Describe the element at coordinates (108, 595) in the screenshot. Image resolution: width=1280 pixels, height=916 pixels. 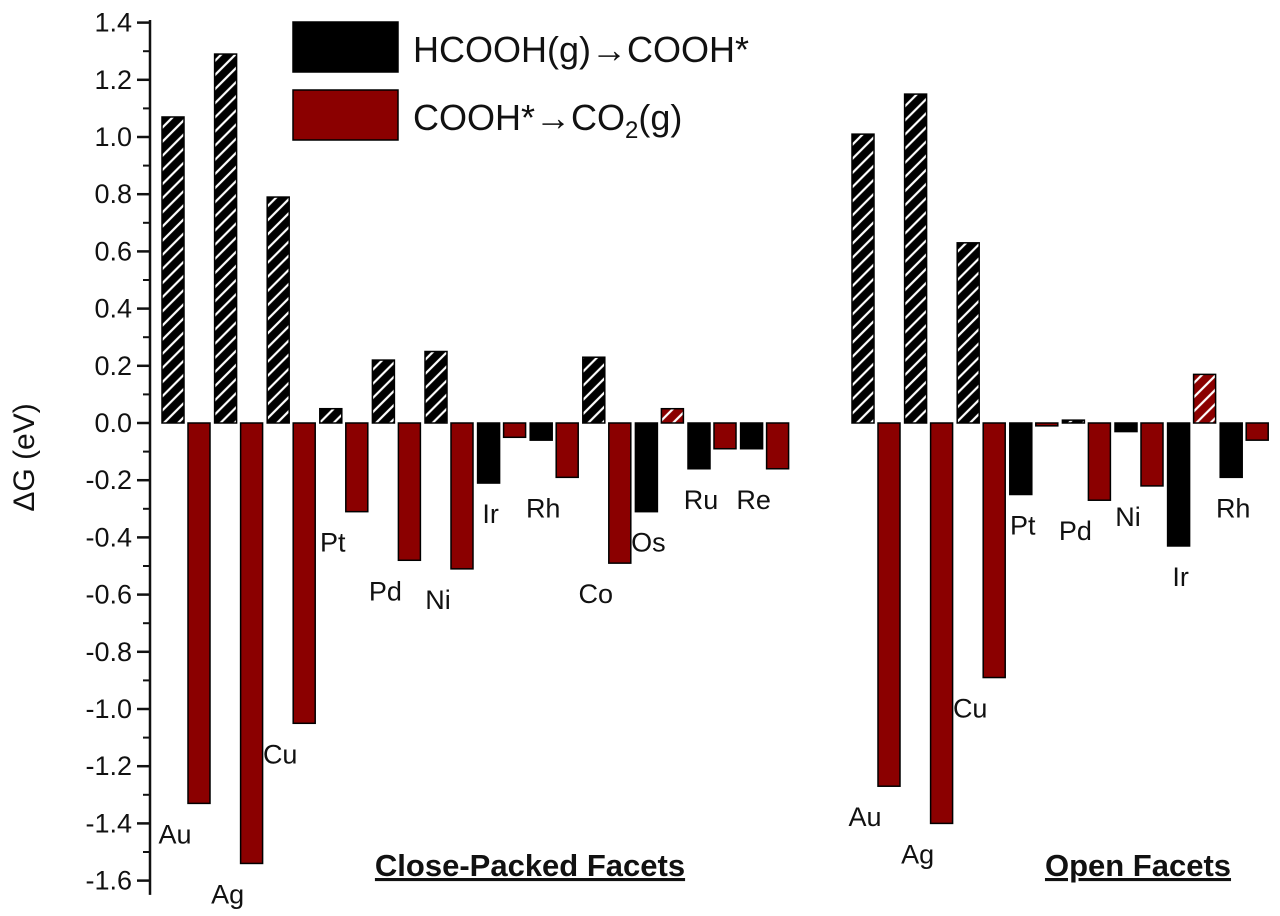
I see `y-tick-label: -0.6` at that location.